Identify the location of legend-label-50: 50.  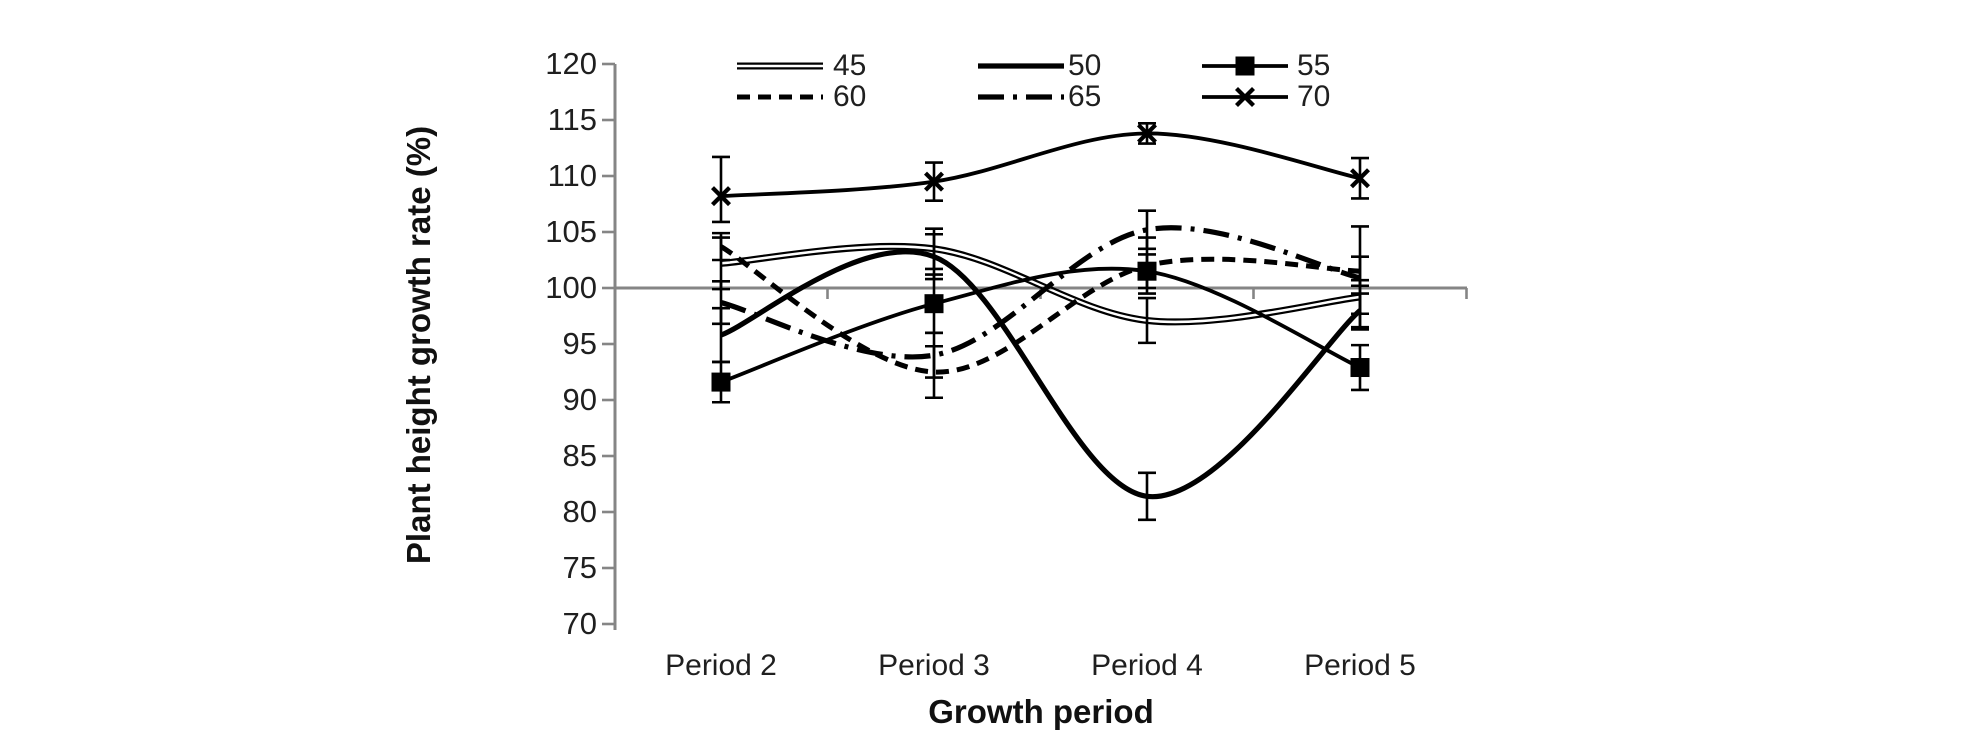
(1085, 65).